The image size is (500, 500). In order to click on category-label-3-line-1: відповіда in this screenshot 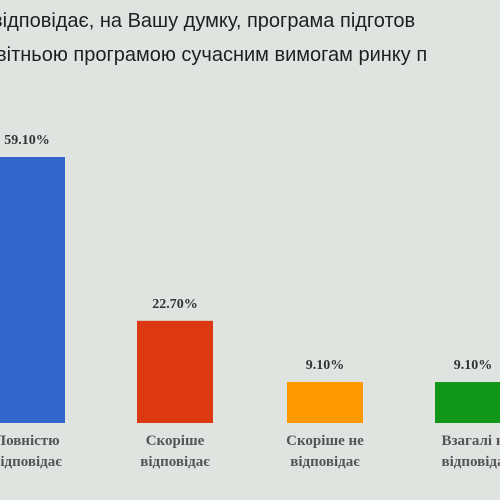, I will do `click(471, 462)`.